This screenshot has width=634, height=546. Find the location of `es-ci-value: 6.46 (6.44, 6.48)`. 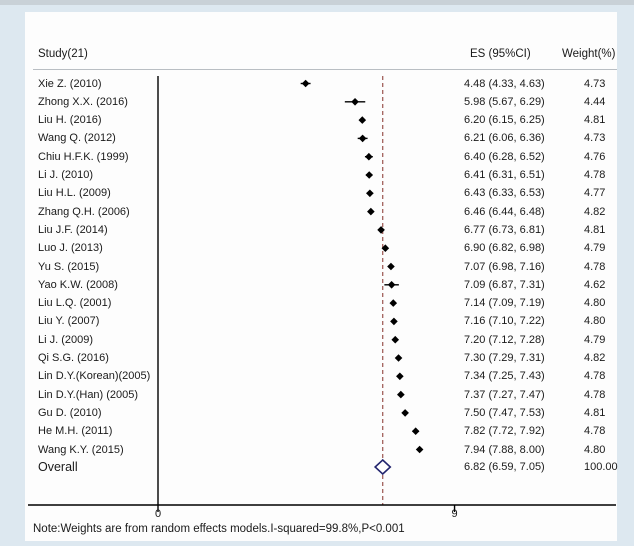

es-ci-value: 6.46 (6.44, 6.48) is located at coordinates (504, 211).